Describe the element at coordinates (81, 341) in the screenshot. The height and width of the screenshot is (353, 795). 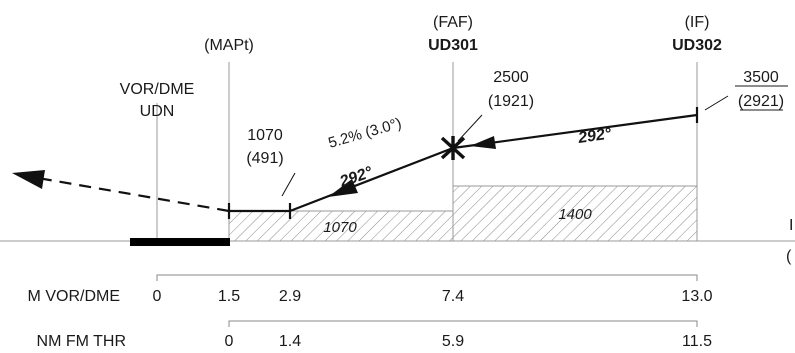
I see `thr-scale-label: NM FM THR` at that location.